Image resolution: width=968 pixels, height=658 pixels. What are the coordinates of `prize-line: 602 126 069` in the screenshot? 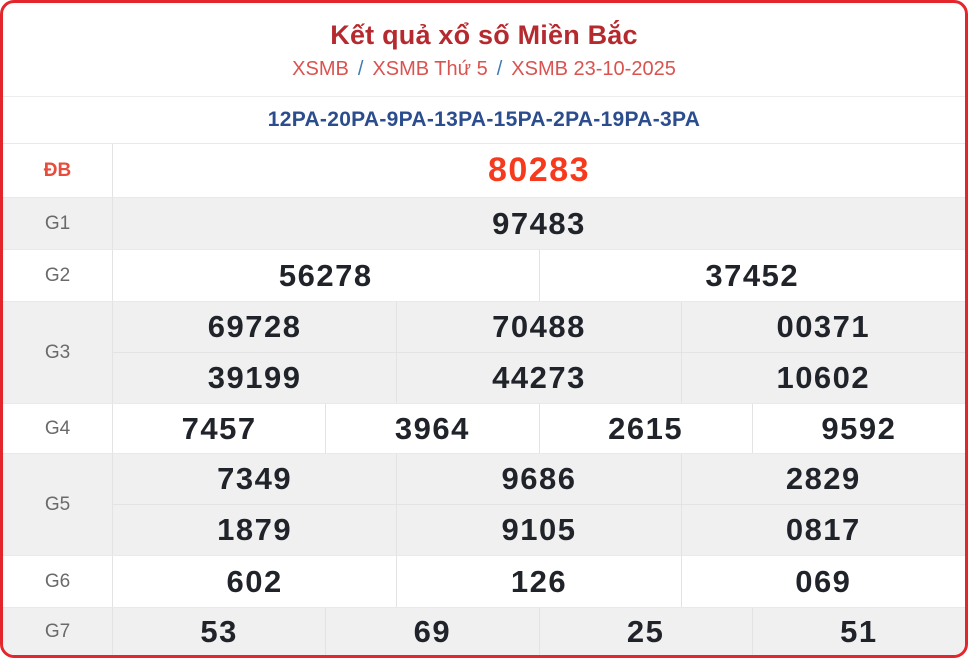 It's located at (539, 581).